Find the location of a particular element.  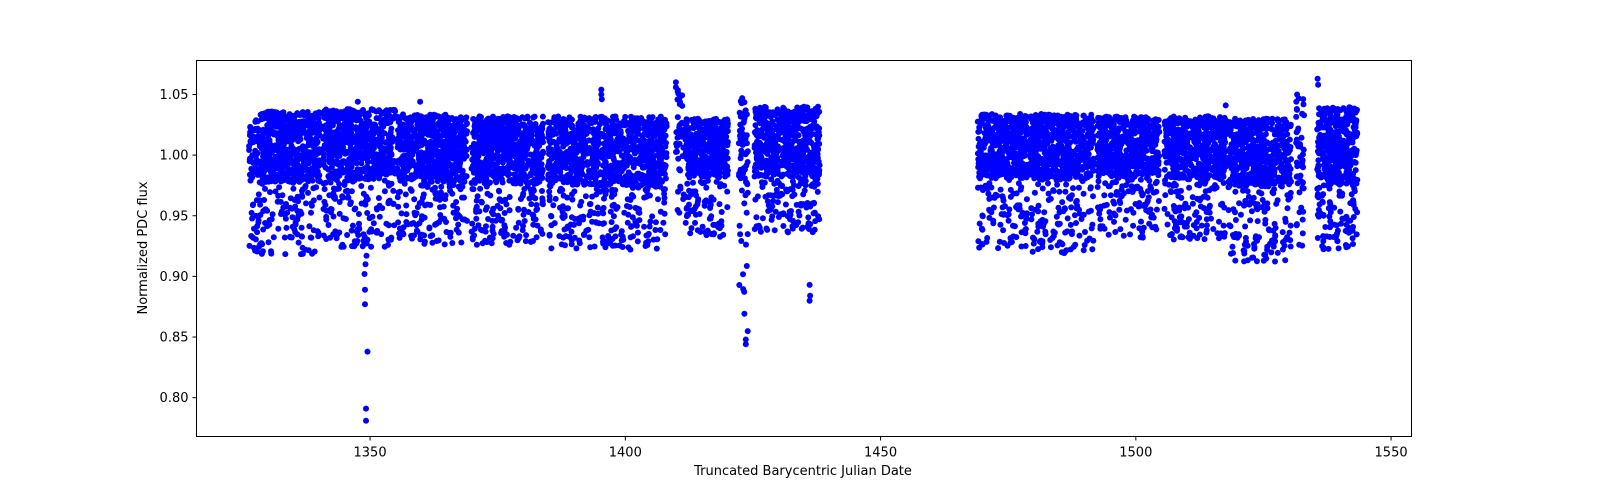

x-axis: 1350 1400 1450 1500 1550 is located at coordinates (881, 448).